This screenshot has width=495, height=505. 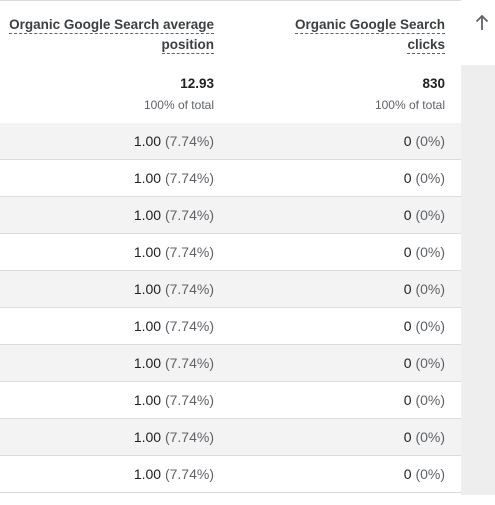 What do you see at coordinates (178, 105) in the screenshot?
I see `total-avg-position-share: 100% of total` at bounding box center [178, 105].